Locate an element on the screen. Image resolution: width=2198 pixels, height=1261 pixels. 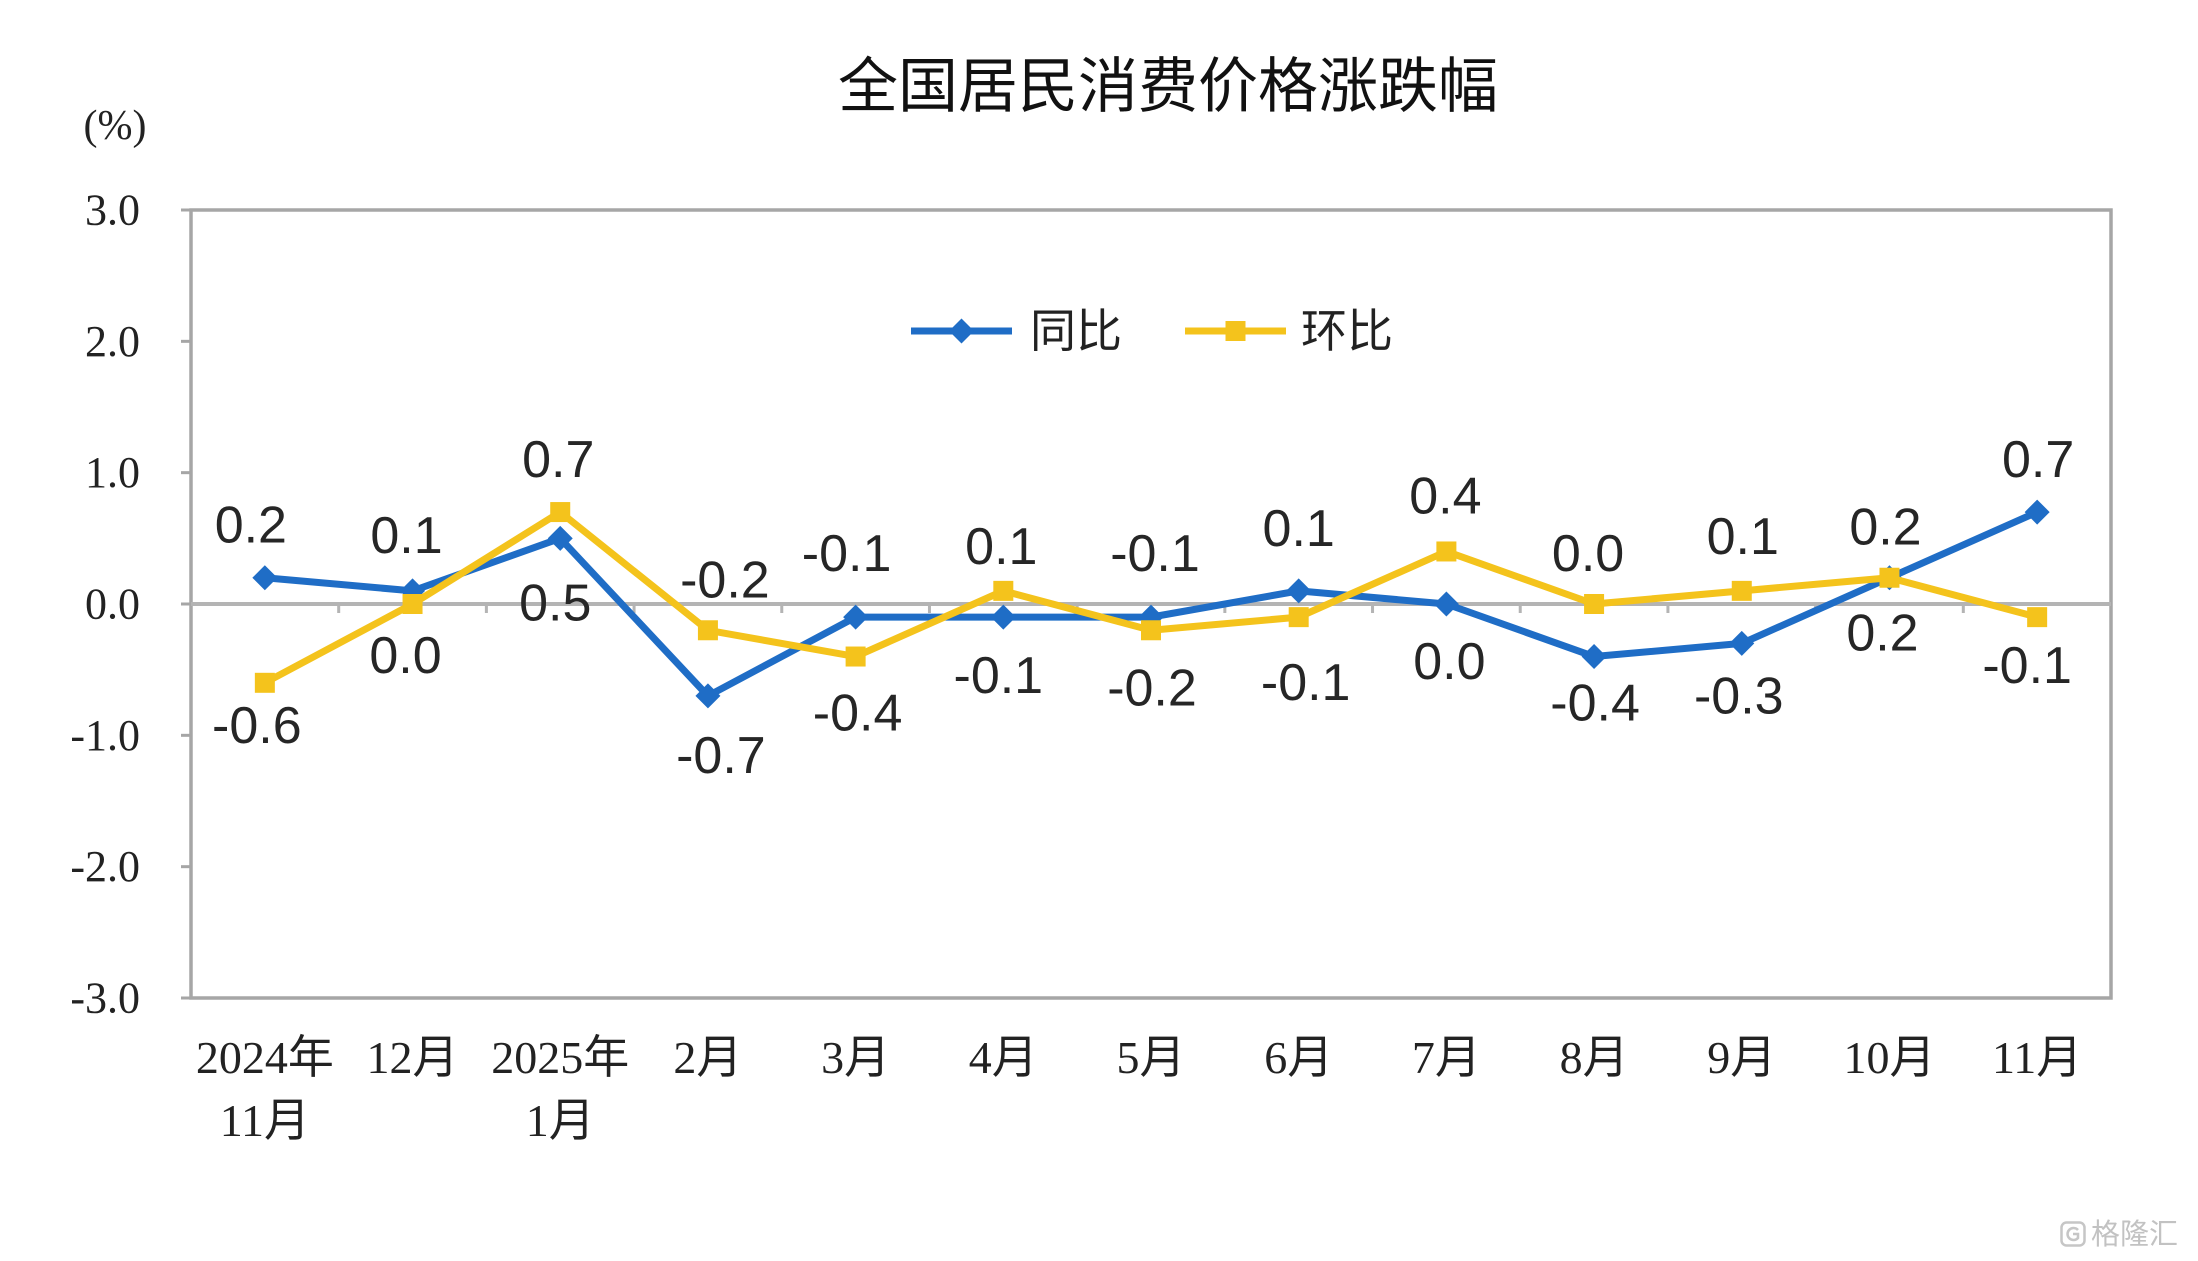
legend: 同比 环比 is located at coordinates (1152, 331).